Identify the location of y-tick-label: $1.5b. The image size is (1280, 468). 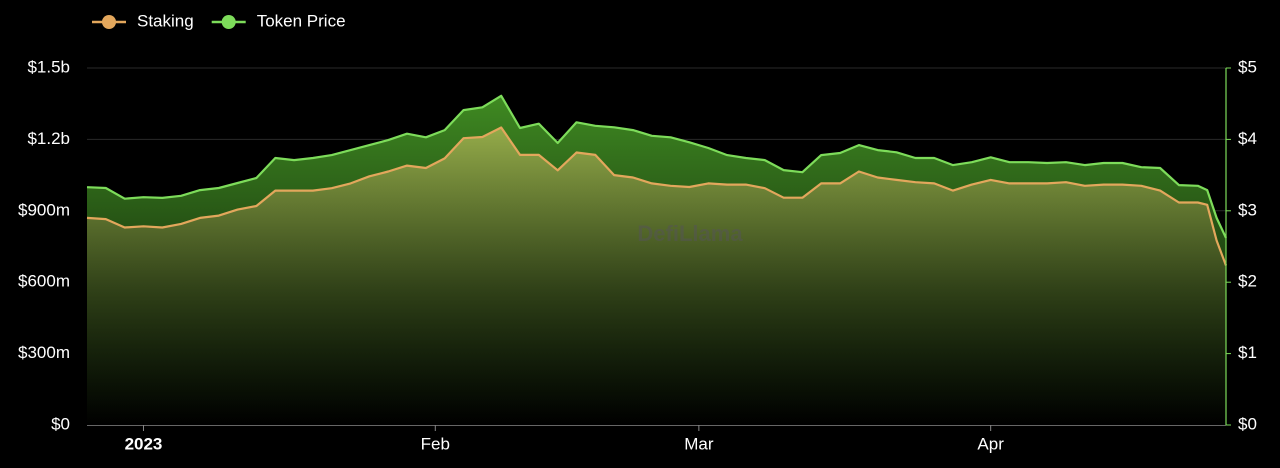
(48, 66).